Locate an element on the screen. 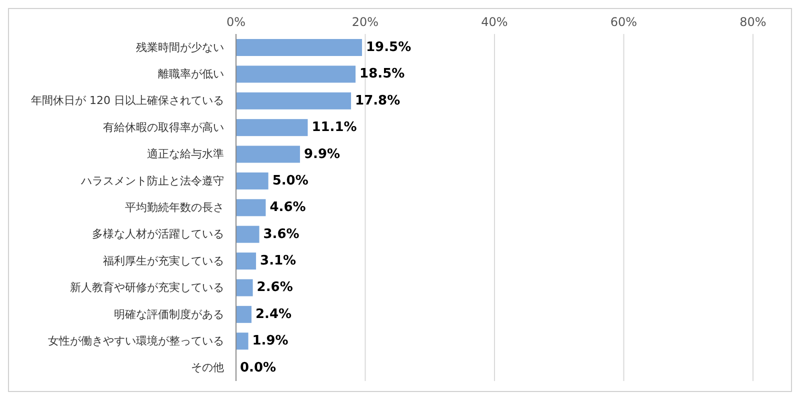 The height and width of the screenshot is (396, 800). y-tick-label: 新人教育や研修が充実している is located at coordinates (147, 287).